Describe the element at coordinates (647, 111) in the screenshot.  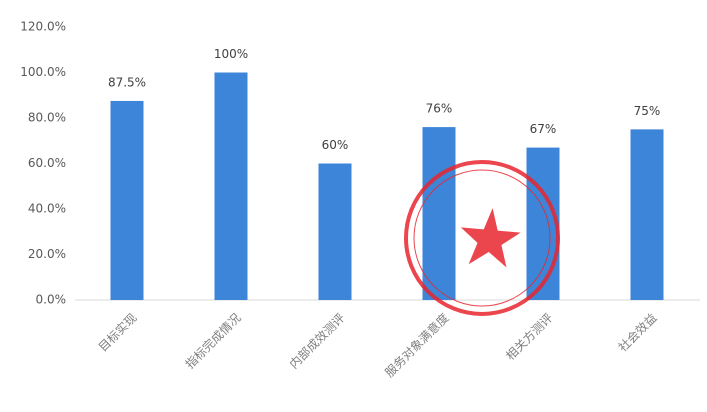
I see `value-label: 75%` at that location.